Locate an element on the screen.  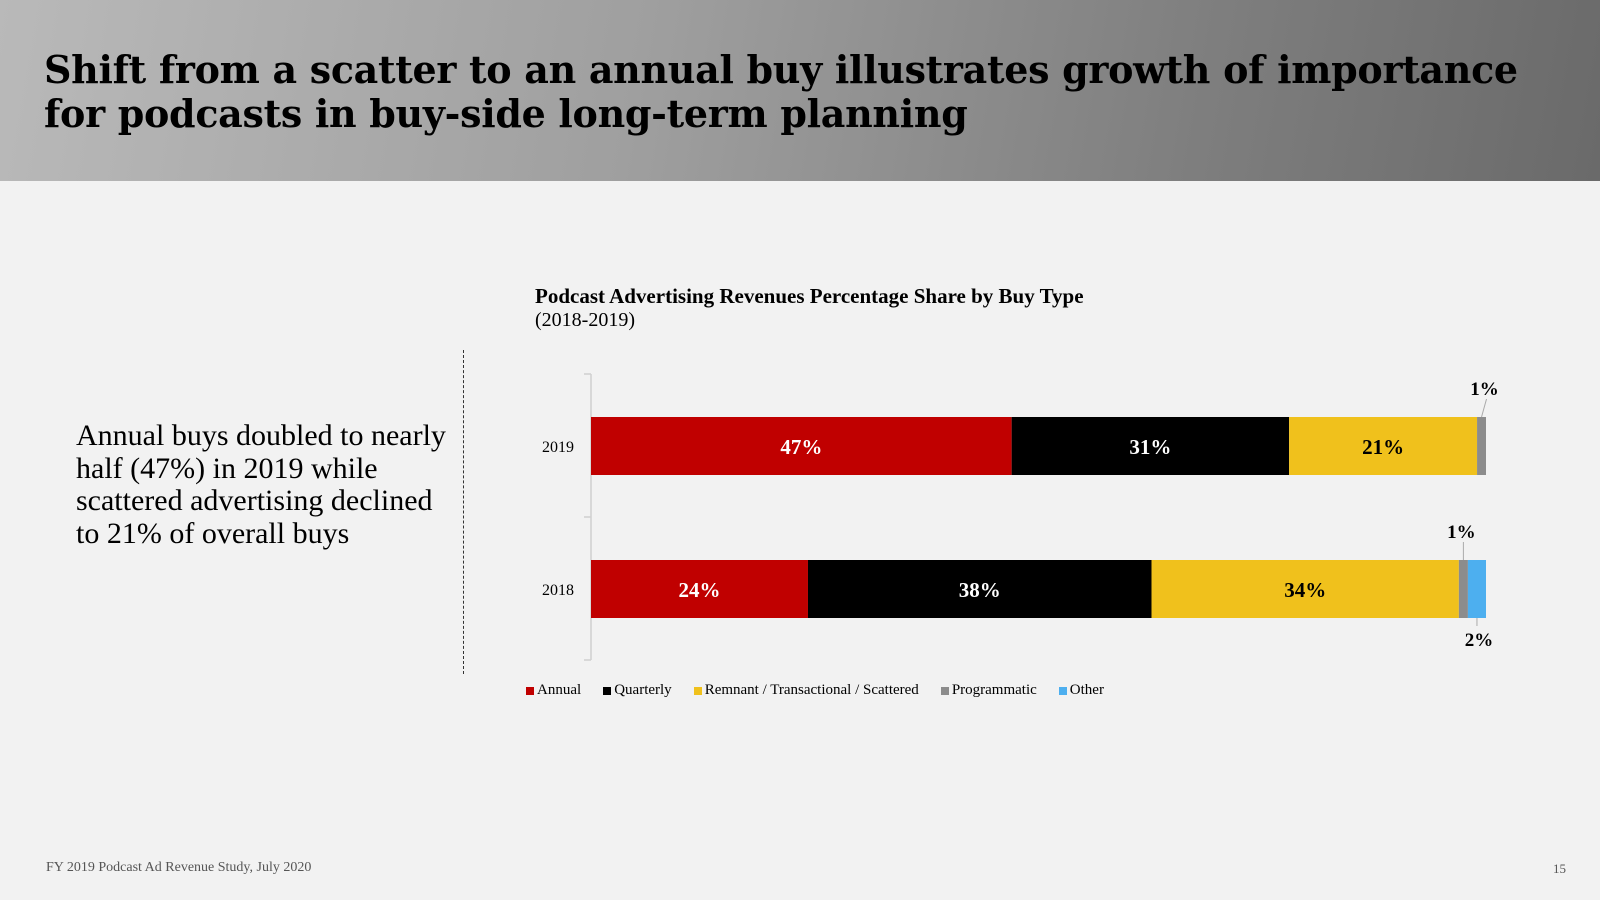
data-label-annual-2018: 24% is located at coordinates (699, 590).